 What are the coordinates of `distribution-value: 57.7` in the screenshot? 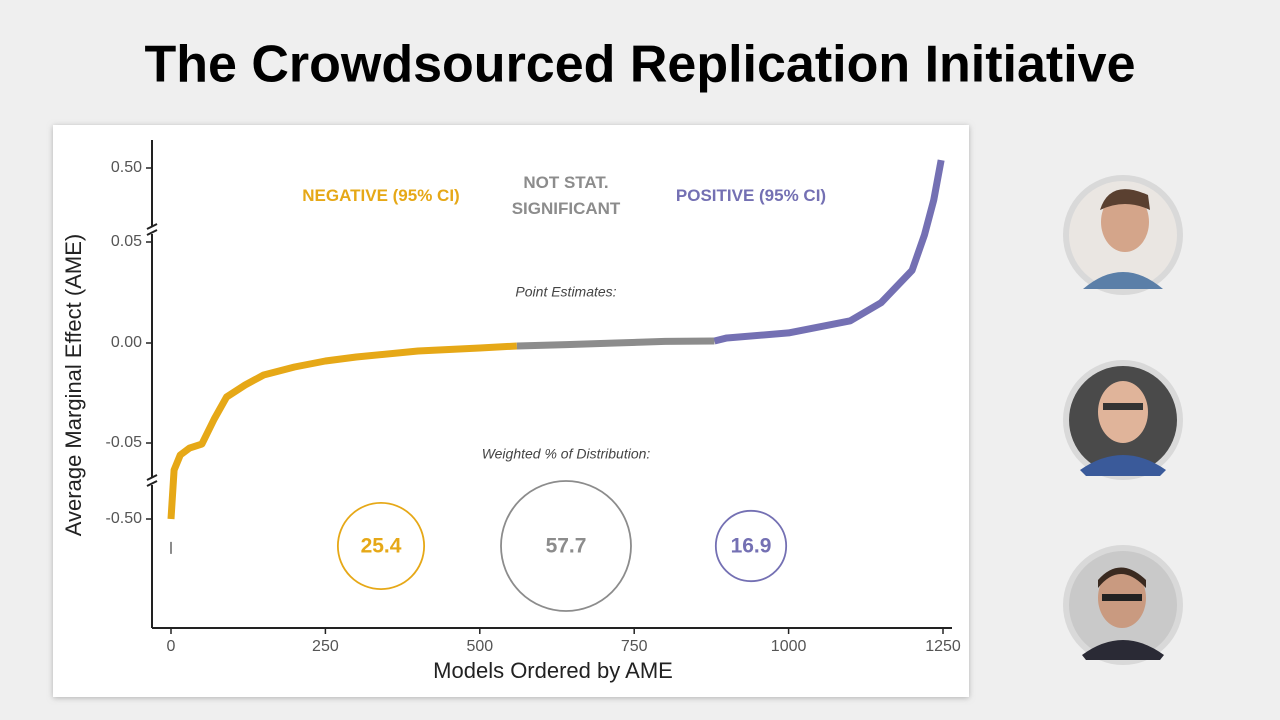 It's located at (566, 546).